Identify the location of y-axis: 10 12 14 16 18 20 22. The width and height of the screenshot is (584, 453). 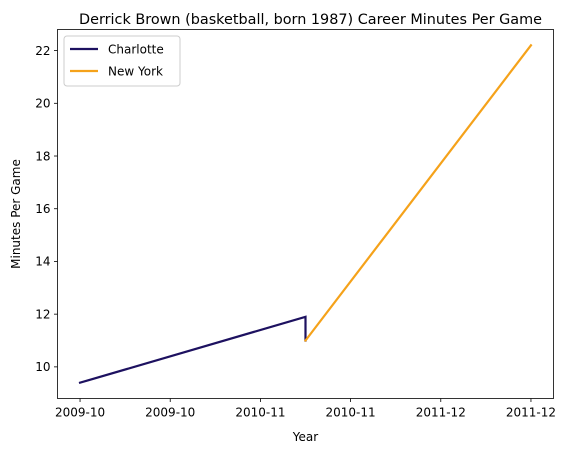
(46, 209).